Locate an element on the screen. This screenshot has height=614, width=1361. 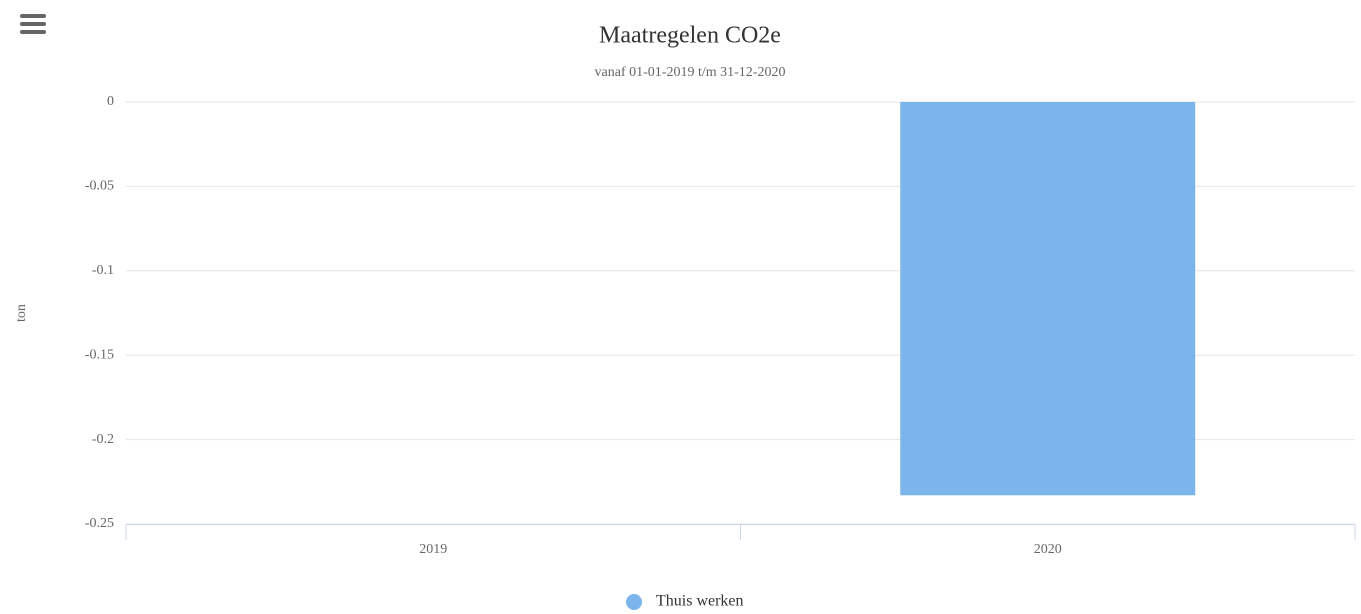
menu-button is located at coordinates (33, 24).